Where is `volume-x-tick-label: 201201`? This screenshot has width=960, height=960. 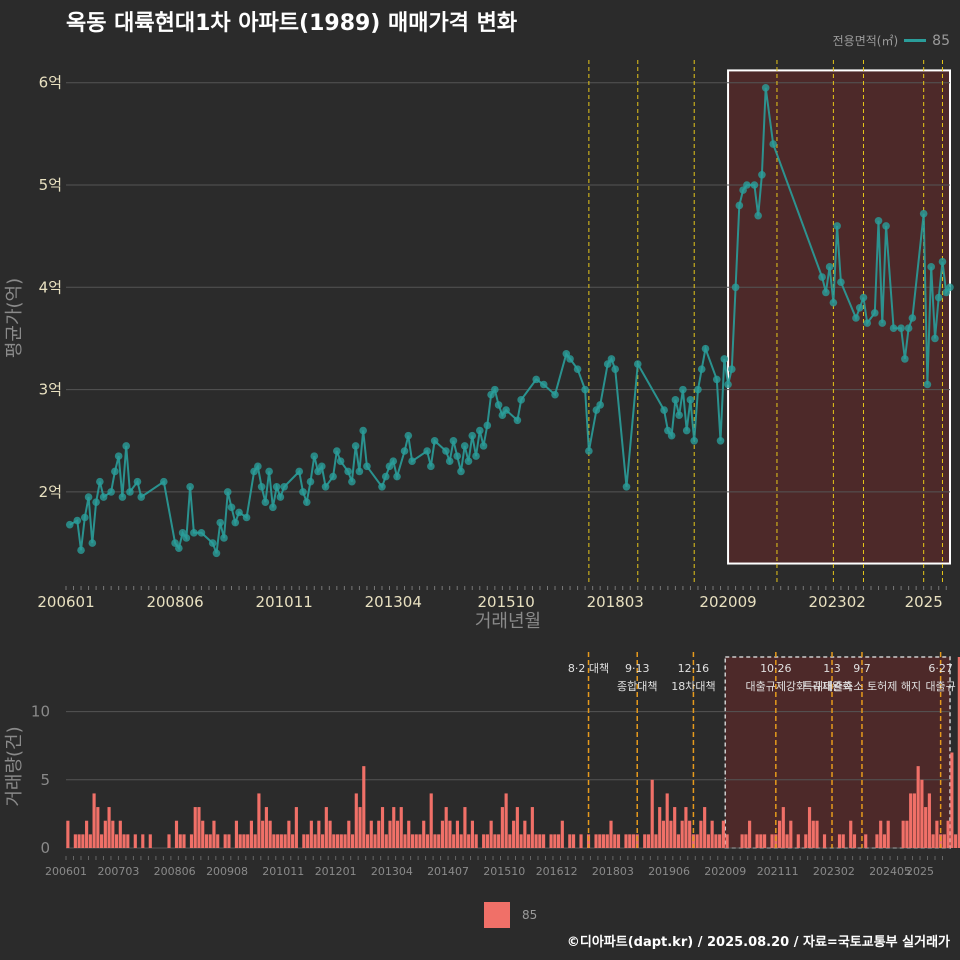 volume-x-tick-label: 201201 is located at coordinates (336, 871).